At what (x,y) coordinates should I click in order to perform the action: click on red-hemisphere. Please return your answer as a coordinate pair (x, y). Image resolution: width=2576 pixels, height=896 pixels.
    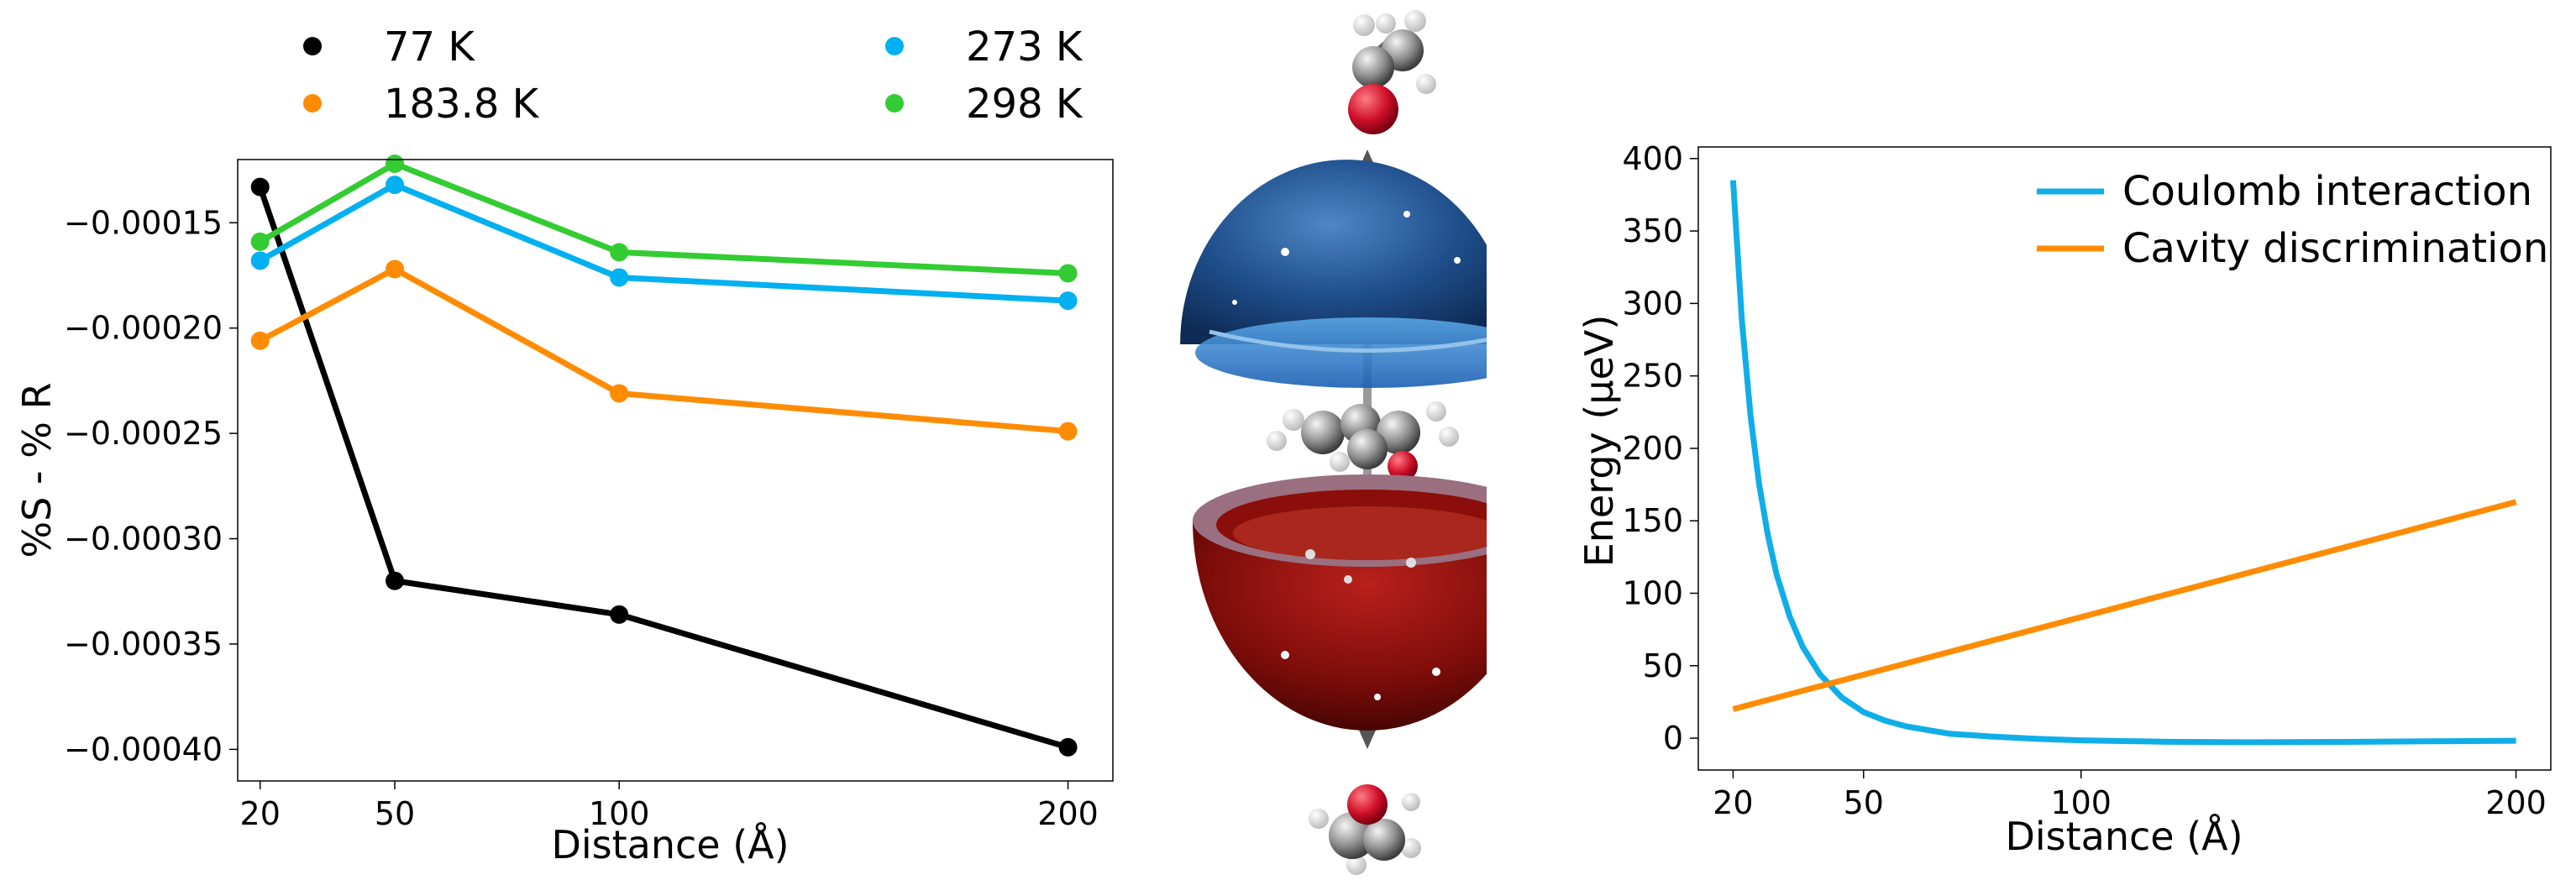
    Looking at the image, I should click on (1340, 602).